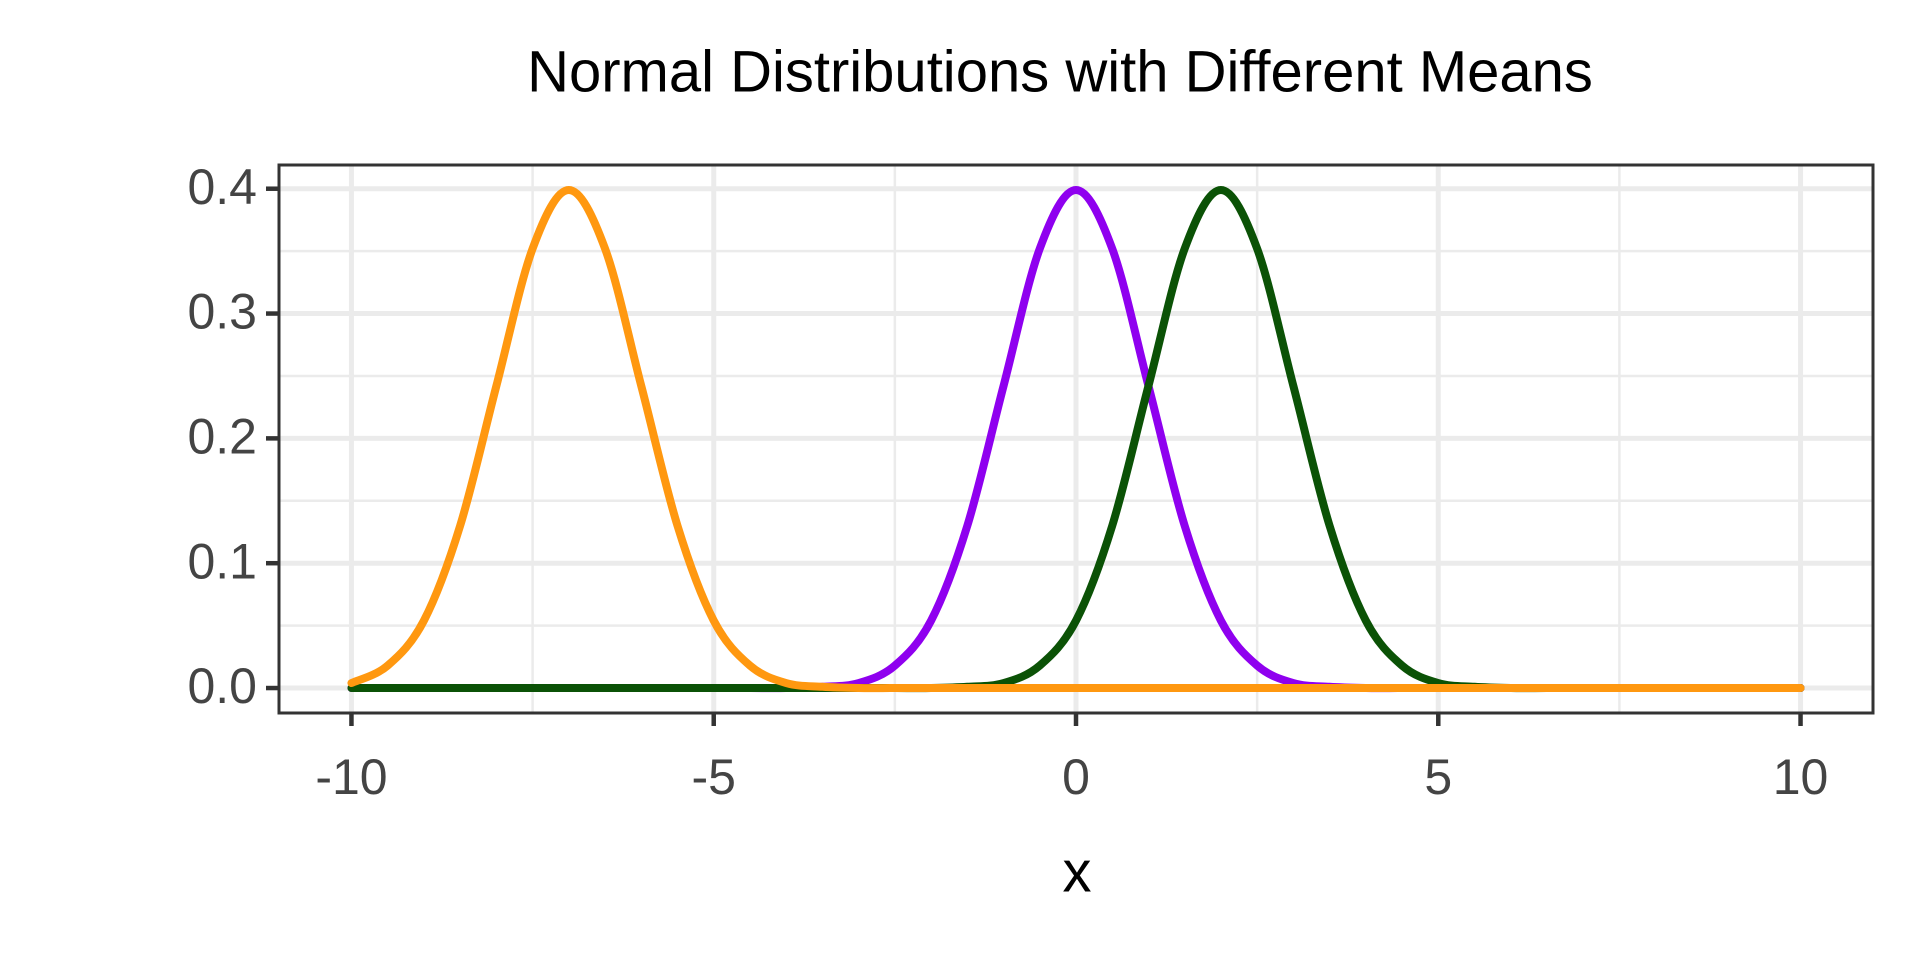  What do you see at coordinates (713, 777) in the screenshot?
I see `x-tick-label: -5` at bounding box center [713, 777].